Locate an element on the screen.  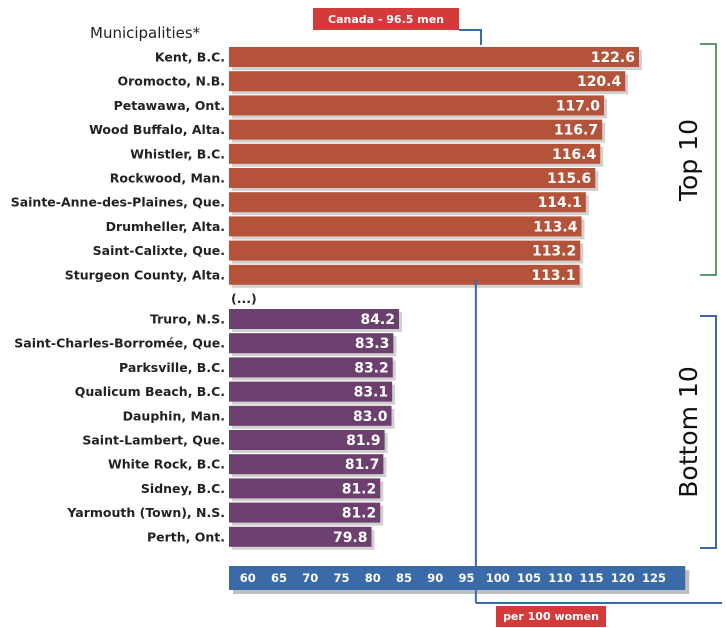
x-tick-label: 80 is located at coordinates (373, 578).